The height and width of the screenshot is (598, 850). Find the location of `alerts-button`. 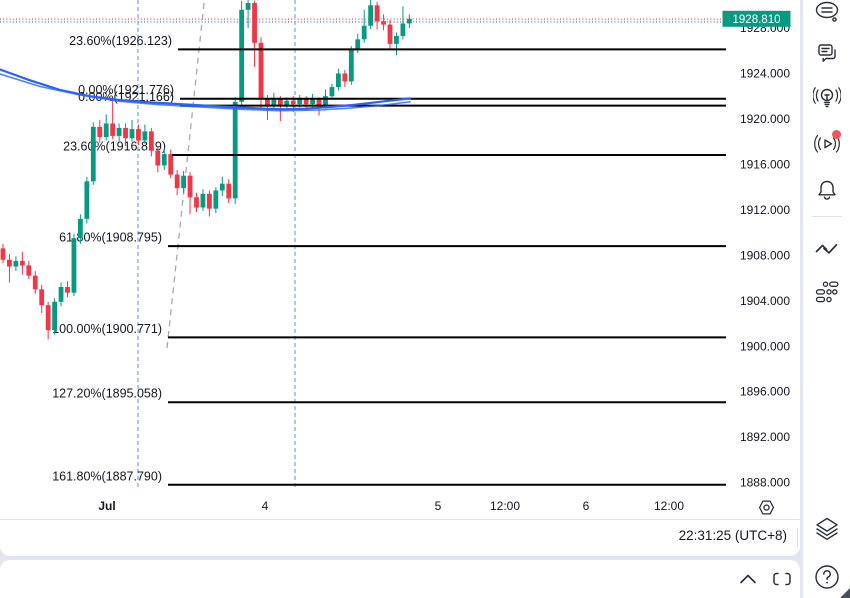

alerts-button is located at coordinates (827, 191).